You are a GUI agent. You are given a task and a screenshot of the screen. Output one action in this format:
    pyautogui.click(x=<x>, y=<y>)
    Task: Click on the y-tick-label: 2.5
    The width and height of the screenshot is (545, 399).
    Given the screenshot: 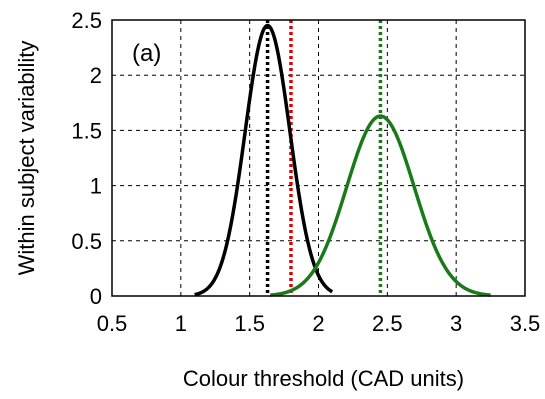 What is the action you would take?
    pyautogui.click(x=86, y=20)
    